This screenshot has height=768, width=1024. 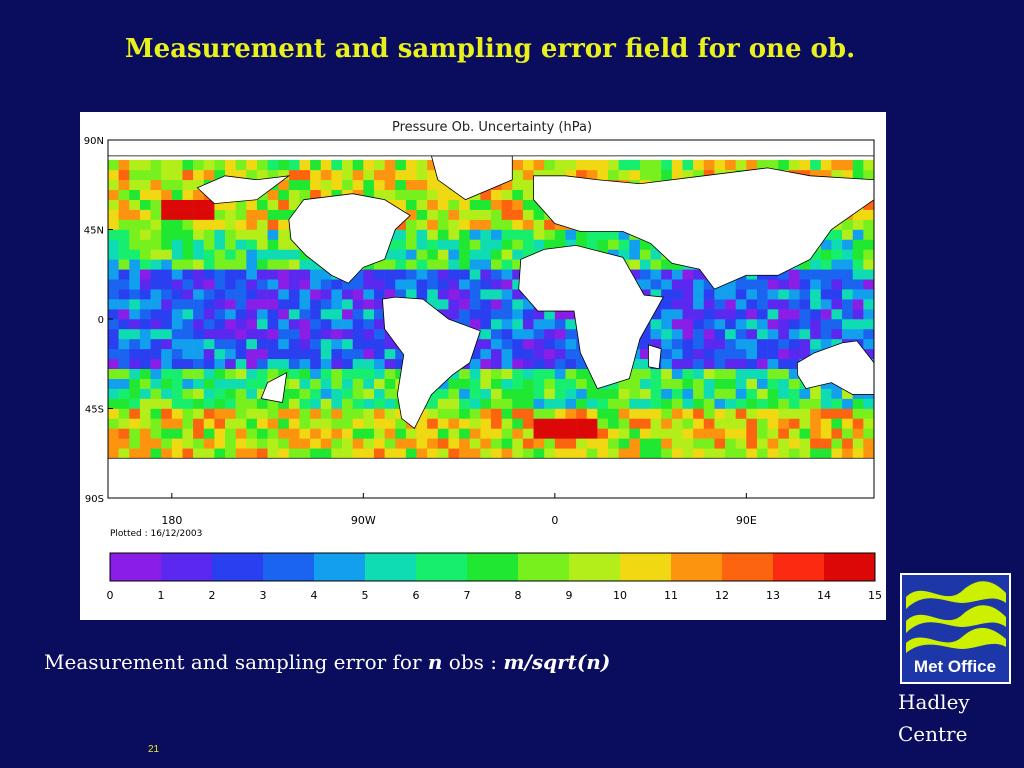 I want to click on x-axis: 180 90W 0 90E, so click(x=459, y=510).